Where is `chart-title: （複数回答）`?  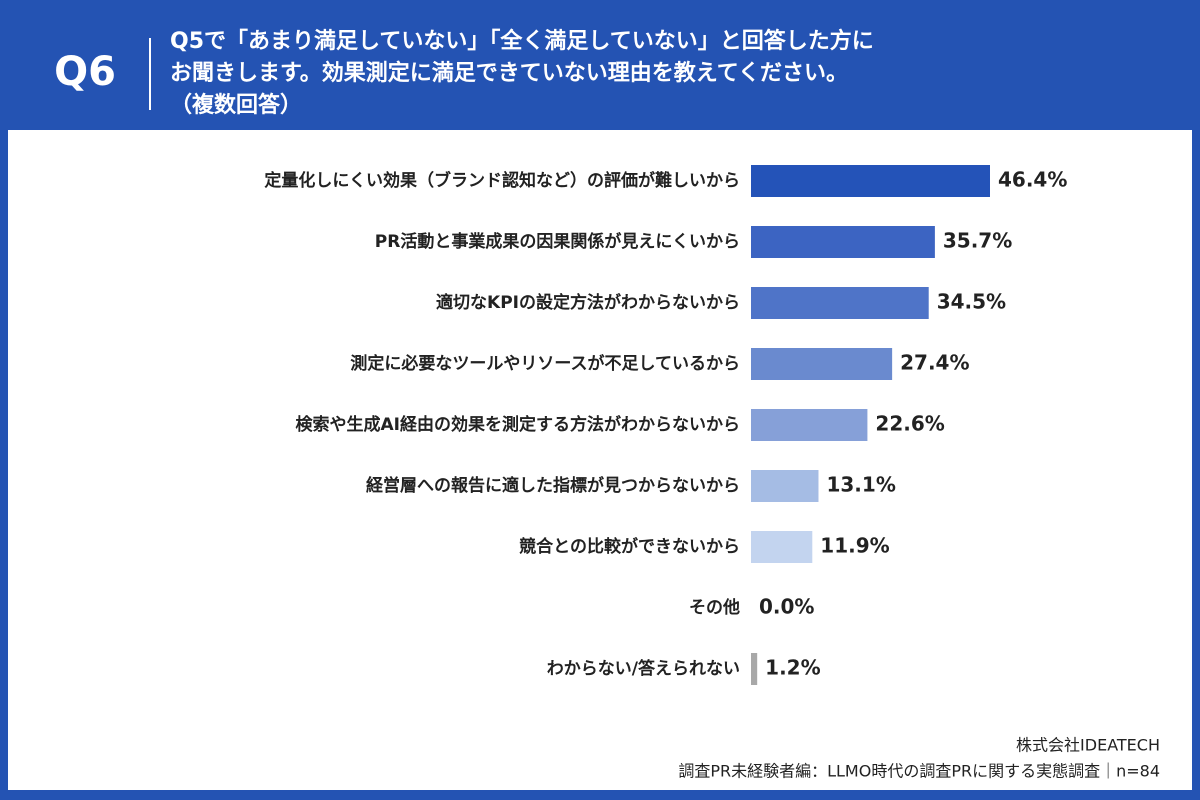
chart-title: （複数回答） is located at coordinates (236, 105).